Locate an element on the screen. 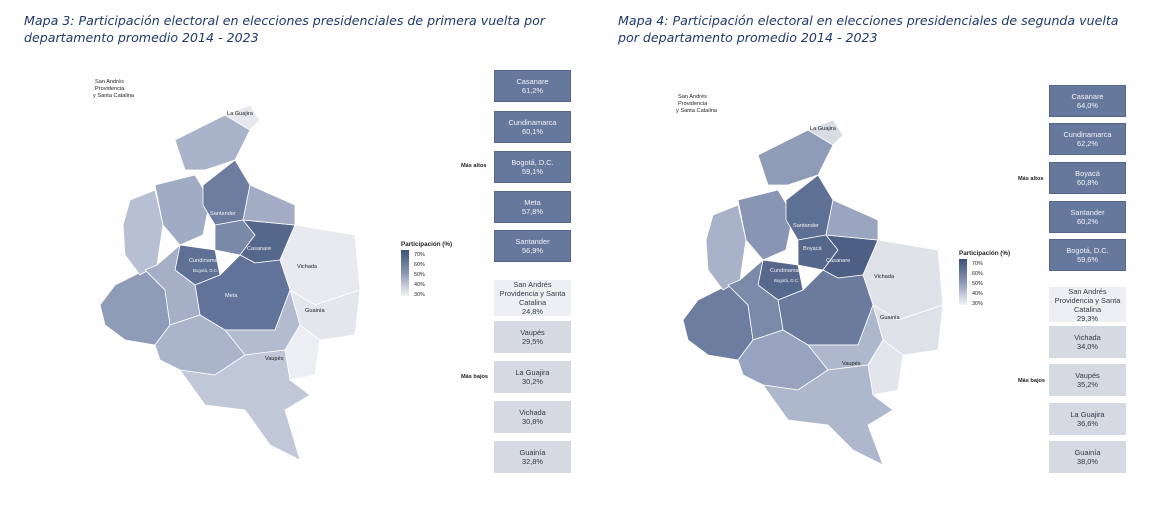  map-label-vichada: Vichada is located at coordinates (884, 277).